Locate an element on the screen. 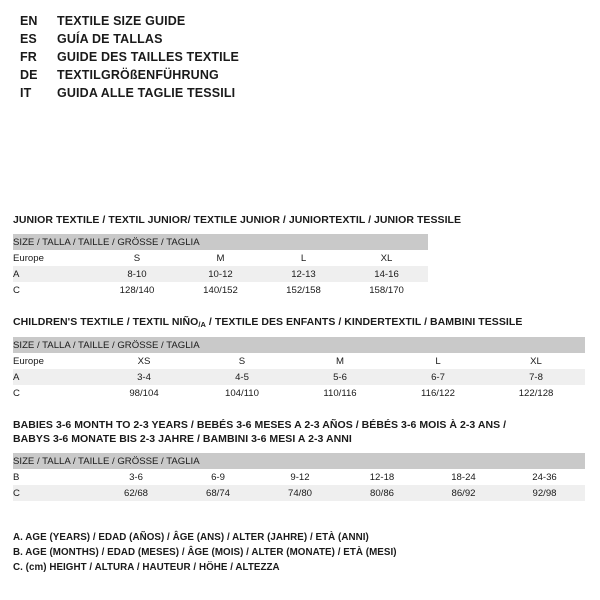 This screenshot has height=600, width=600. table-row: C 128/140 140/152 152/158 158/170 is located at coordinates (221, 290).